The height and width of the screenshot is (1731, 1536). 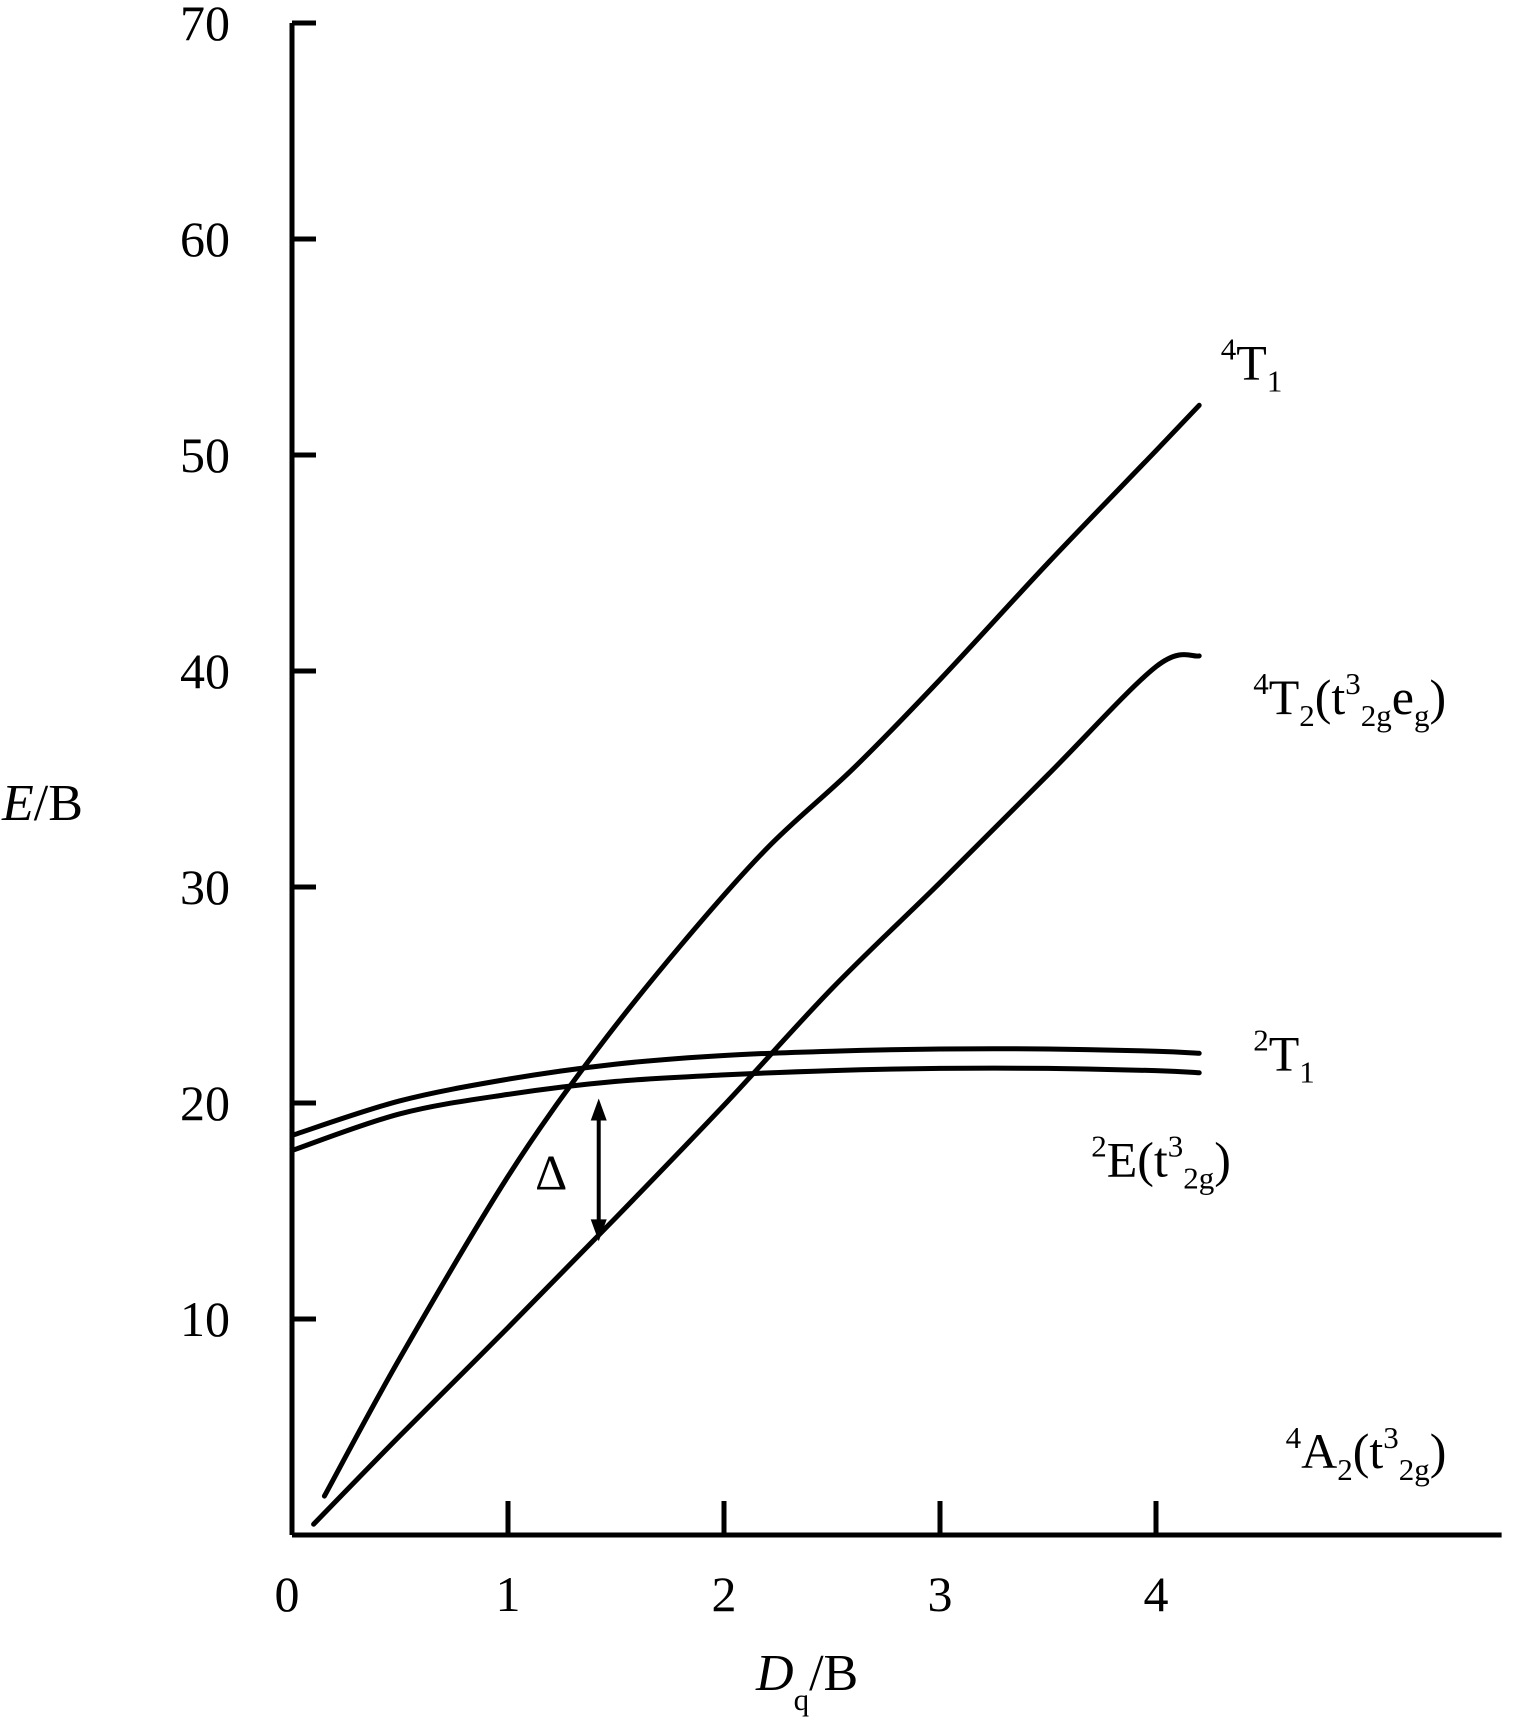 I want to click on y-tick-label: 60, so click(x=205, y=239).